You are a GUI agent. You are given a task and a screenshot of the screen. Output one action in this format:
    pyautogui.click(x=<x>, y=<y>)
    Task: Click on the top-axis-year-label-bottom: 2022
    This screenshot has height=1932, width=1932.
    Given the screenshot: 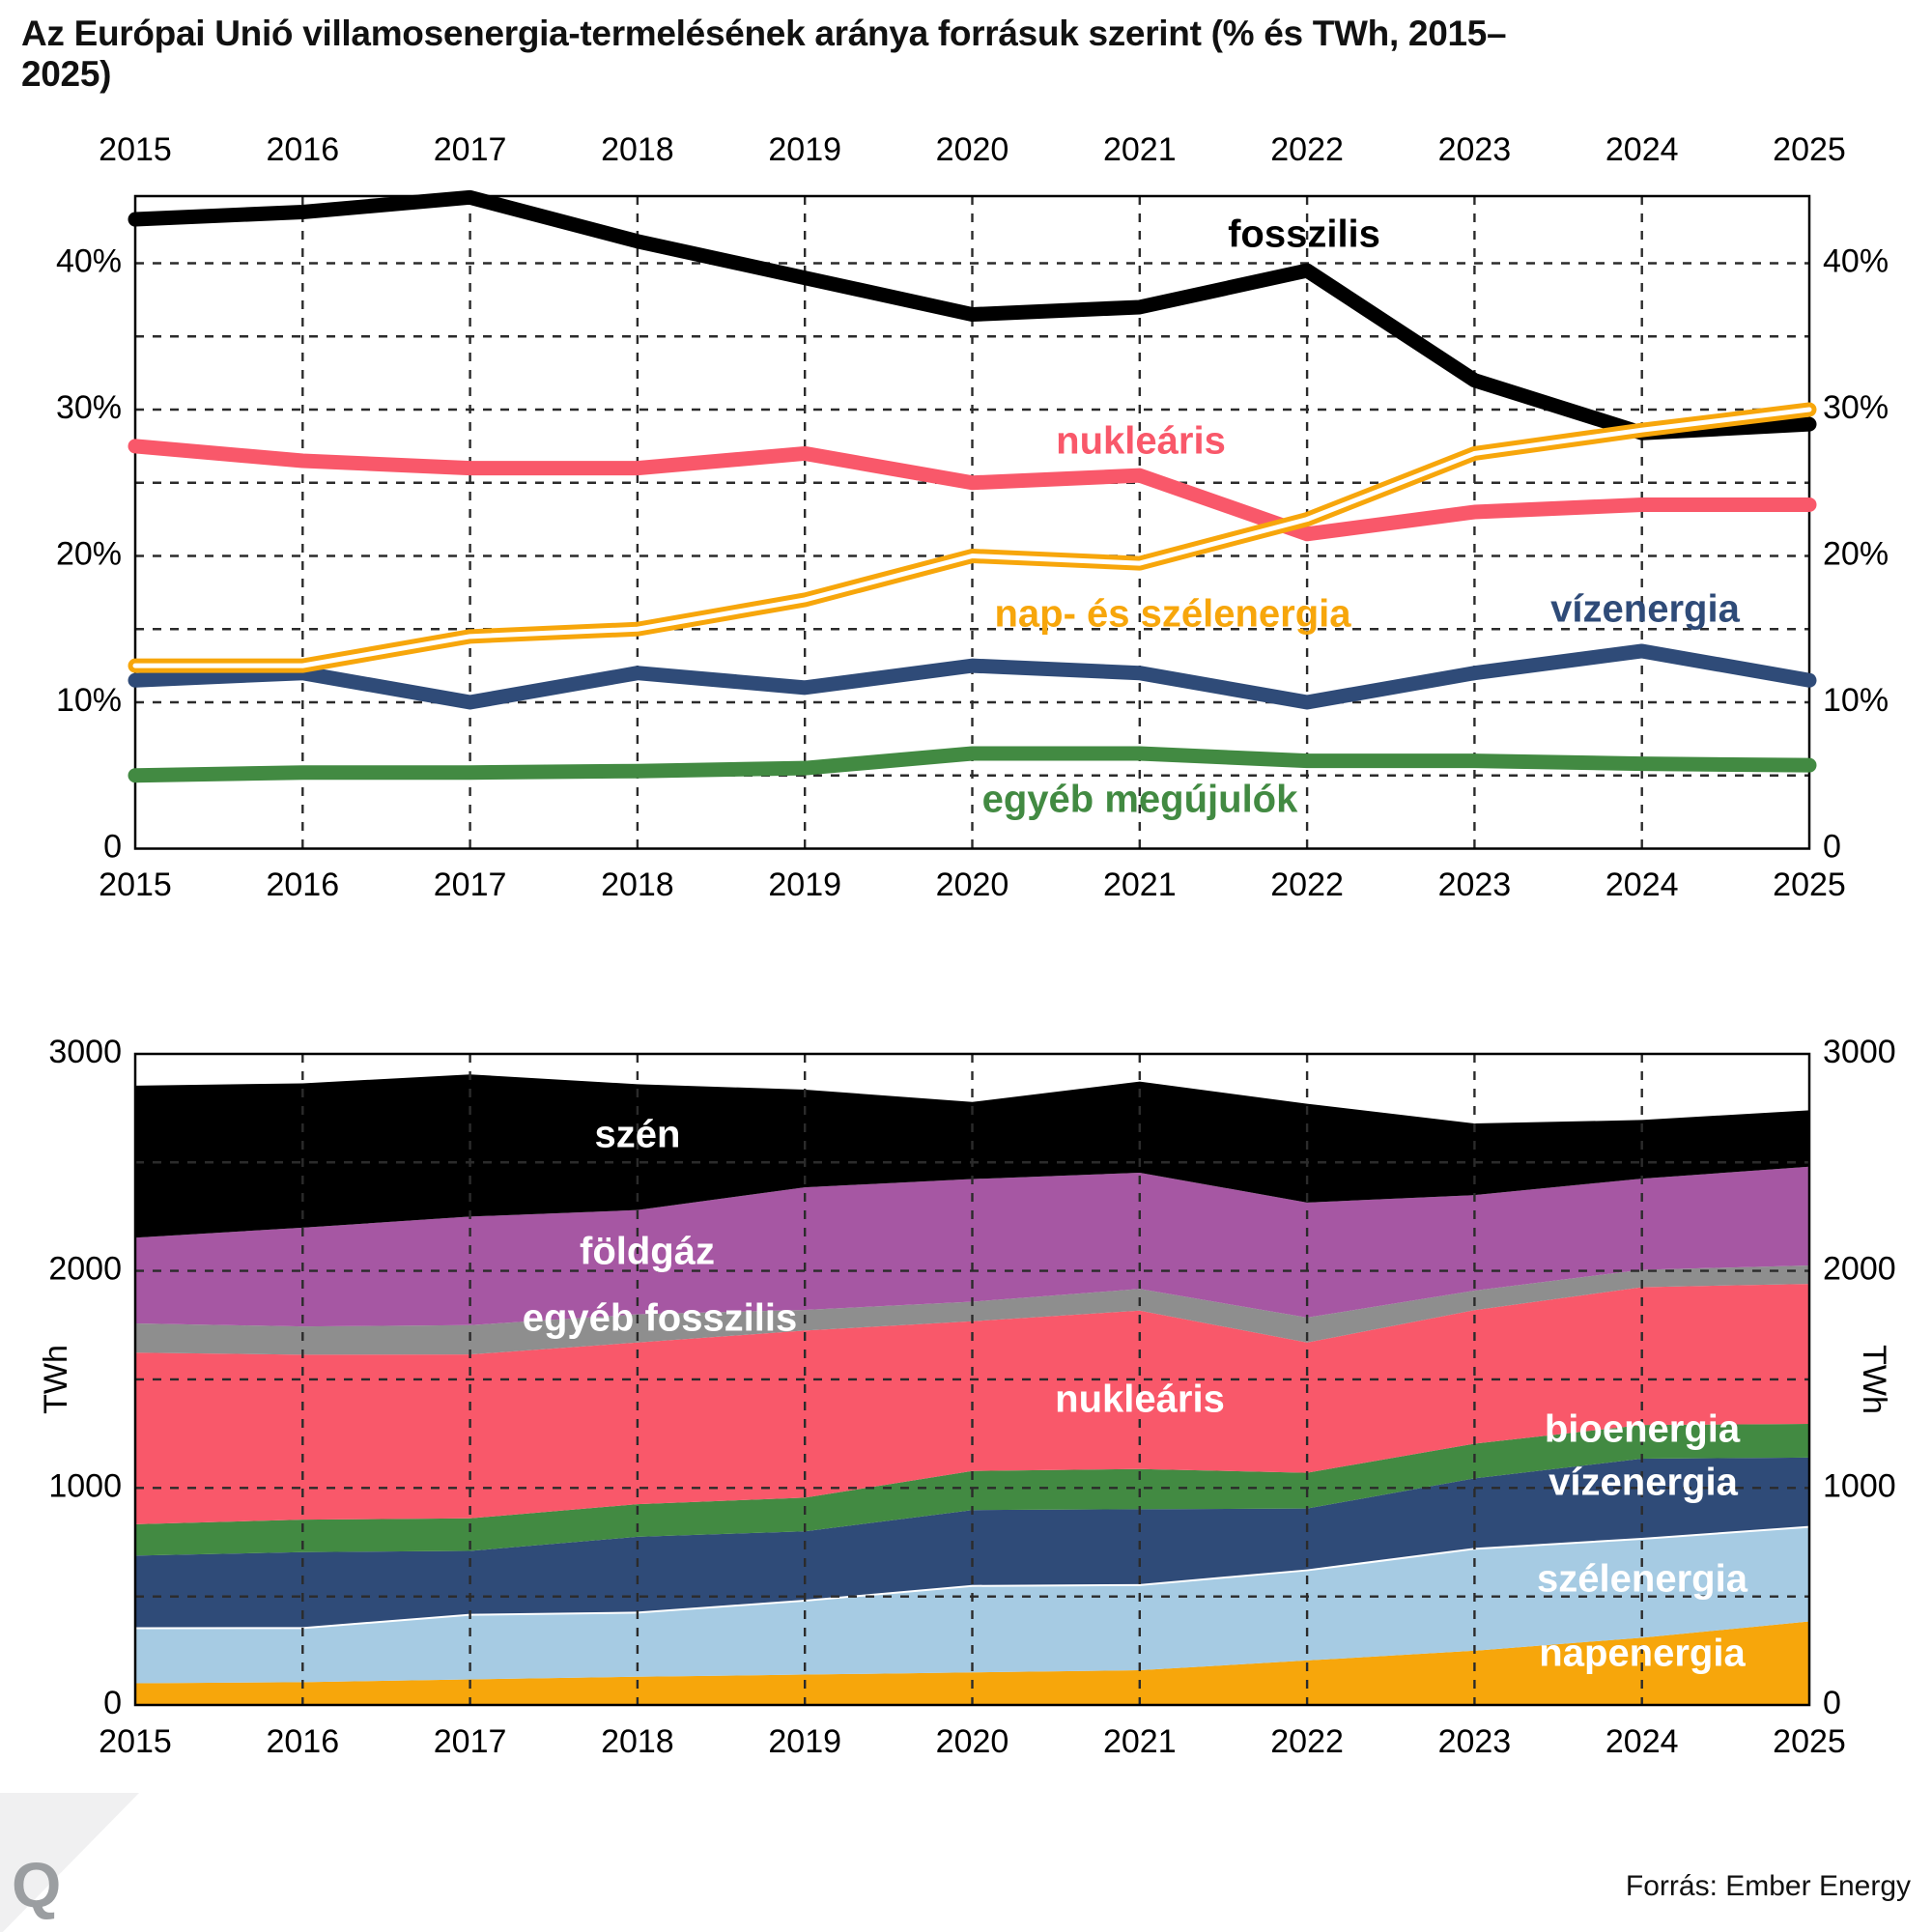 What is the action you would take?
    pyautogui.click(x=1307, y=885)
    